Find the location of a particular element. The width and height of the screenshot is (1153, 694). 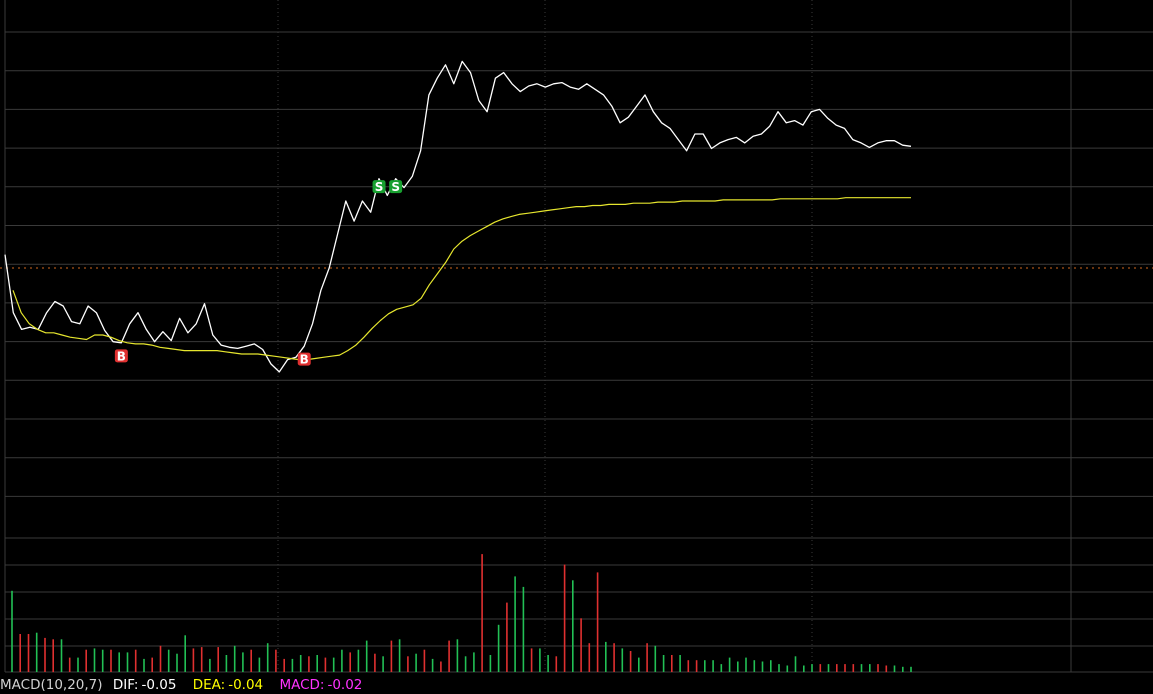

dea-label: DEA: is located at coordinates (209, 685).